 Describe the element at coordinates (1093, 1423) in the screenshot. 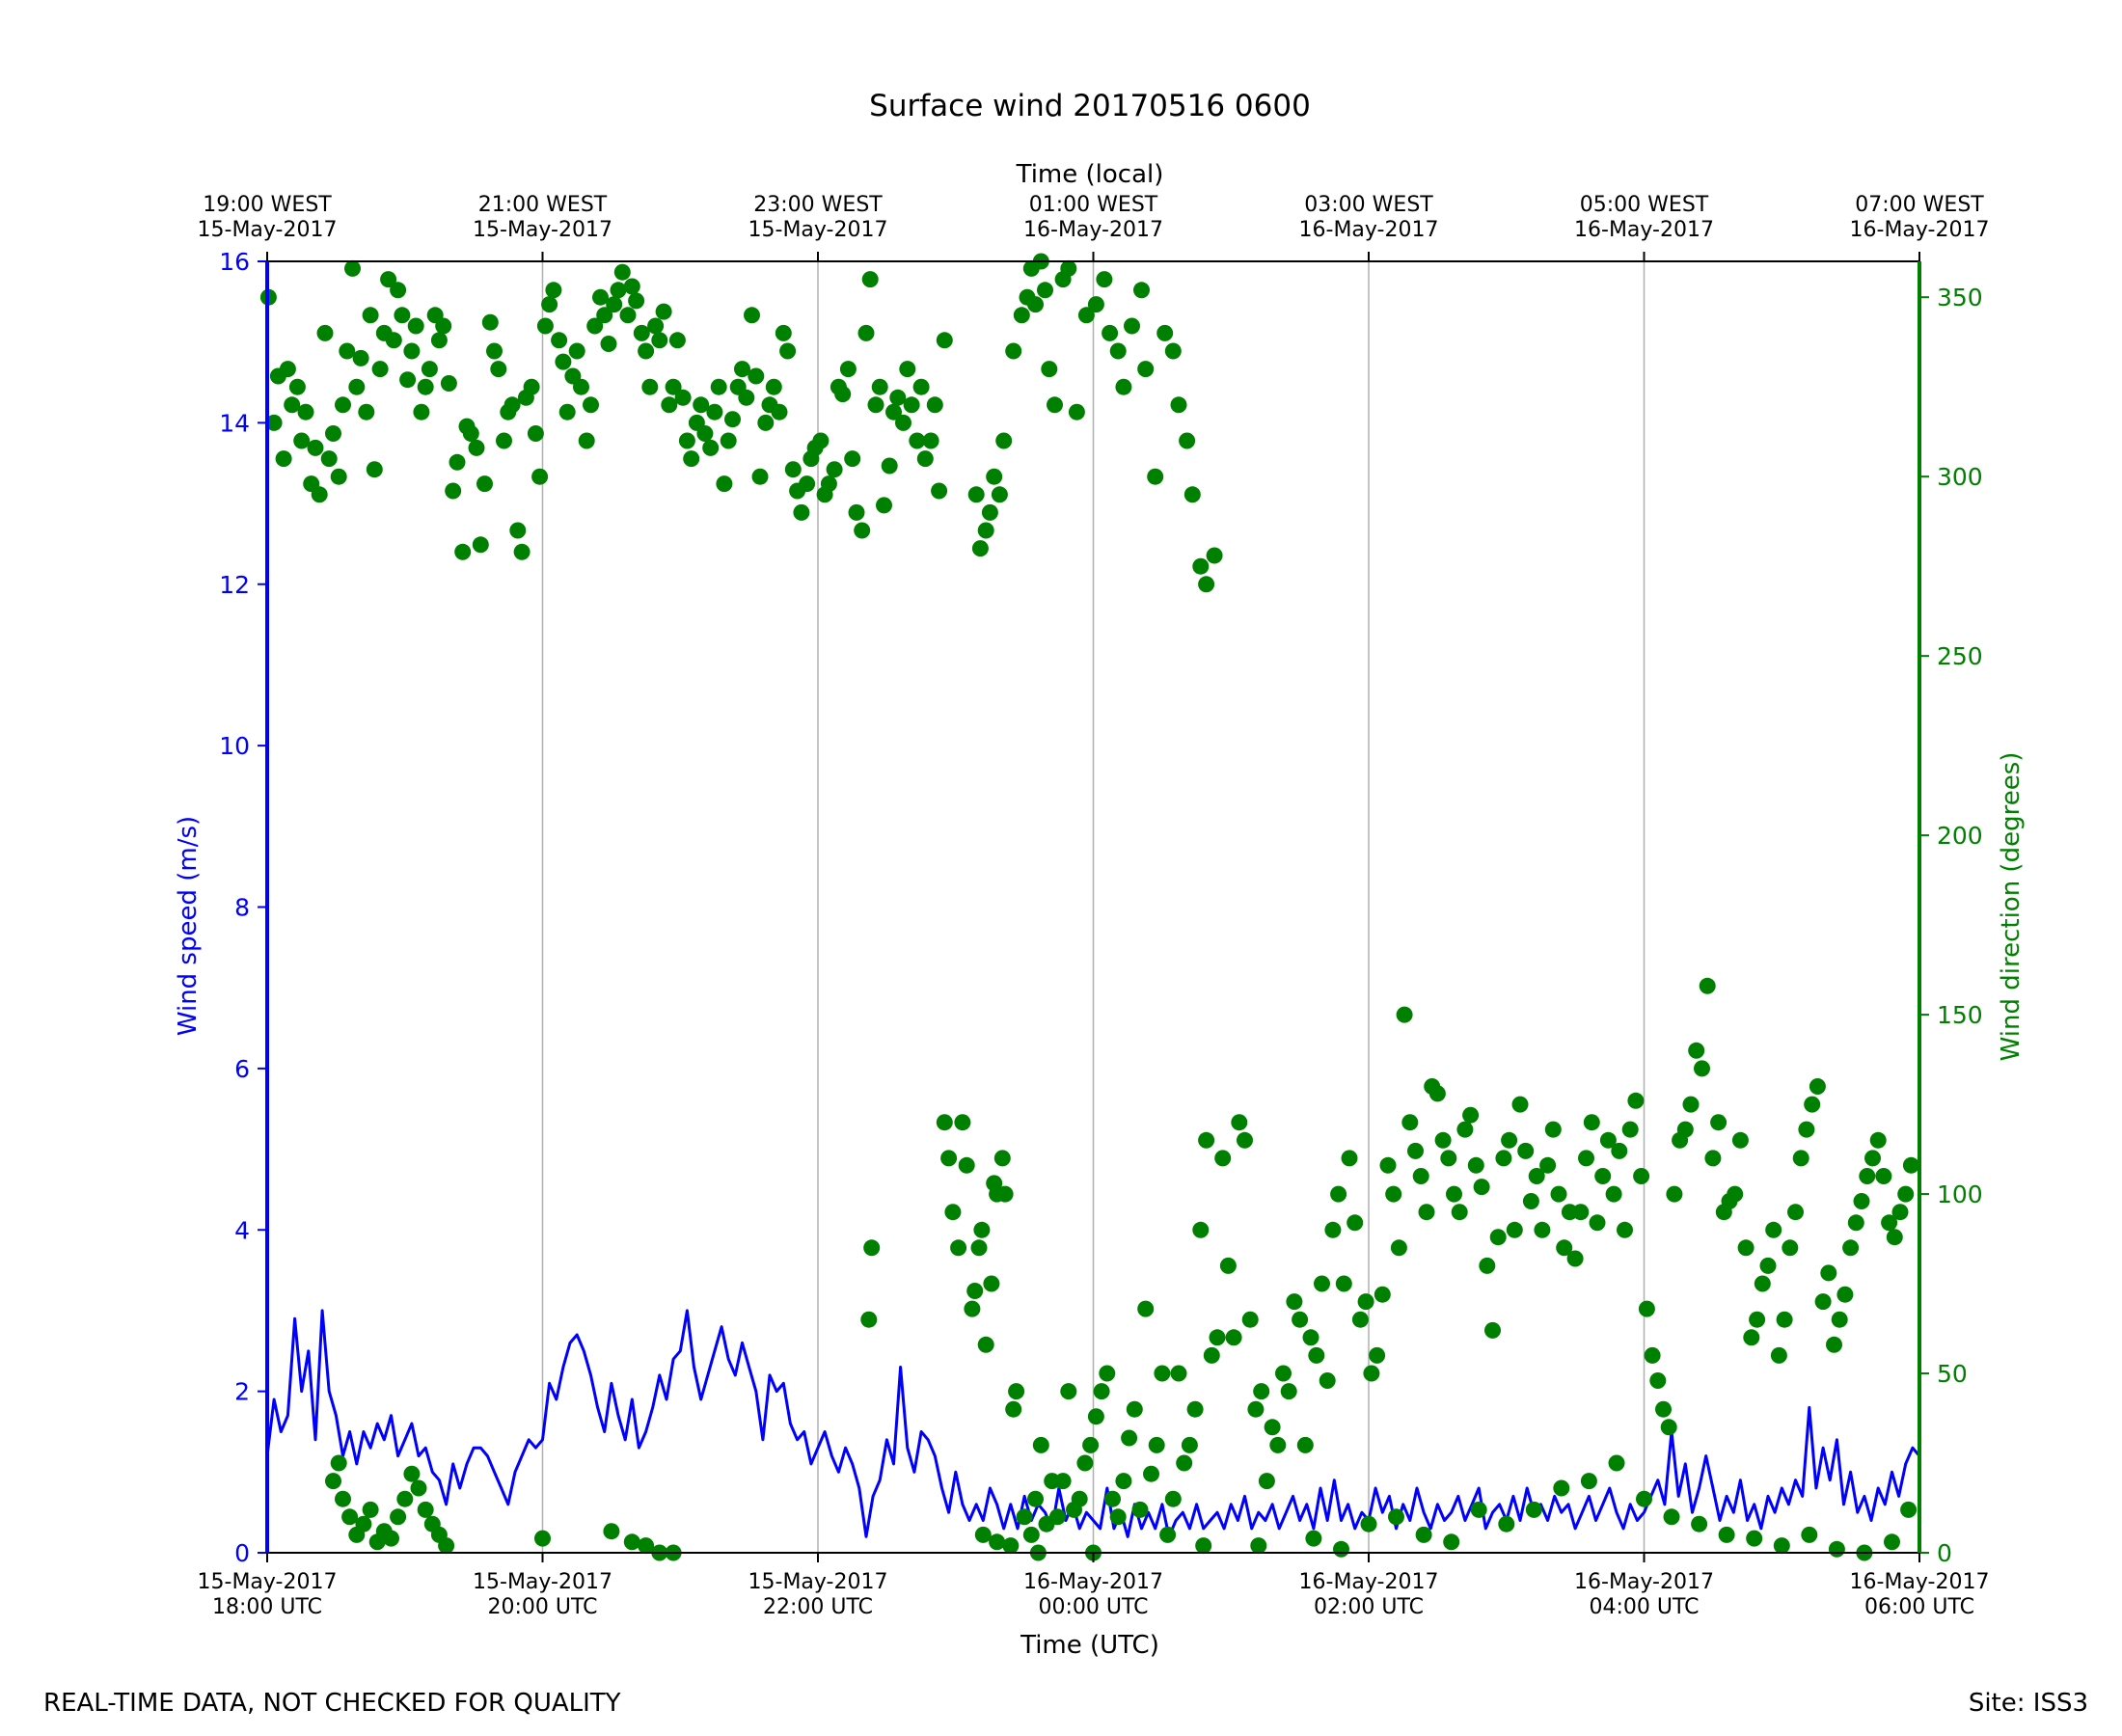

I see `speed-line` at that location.